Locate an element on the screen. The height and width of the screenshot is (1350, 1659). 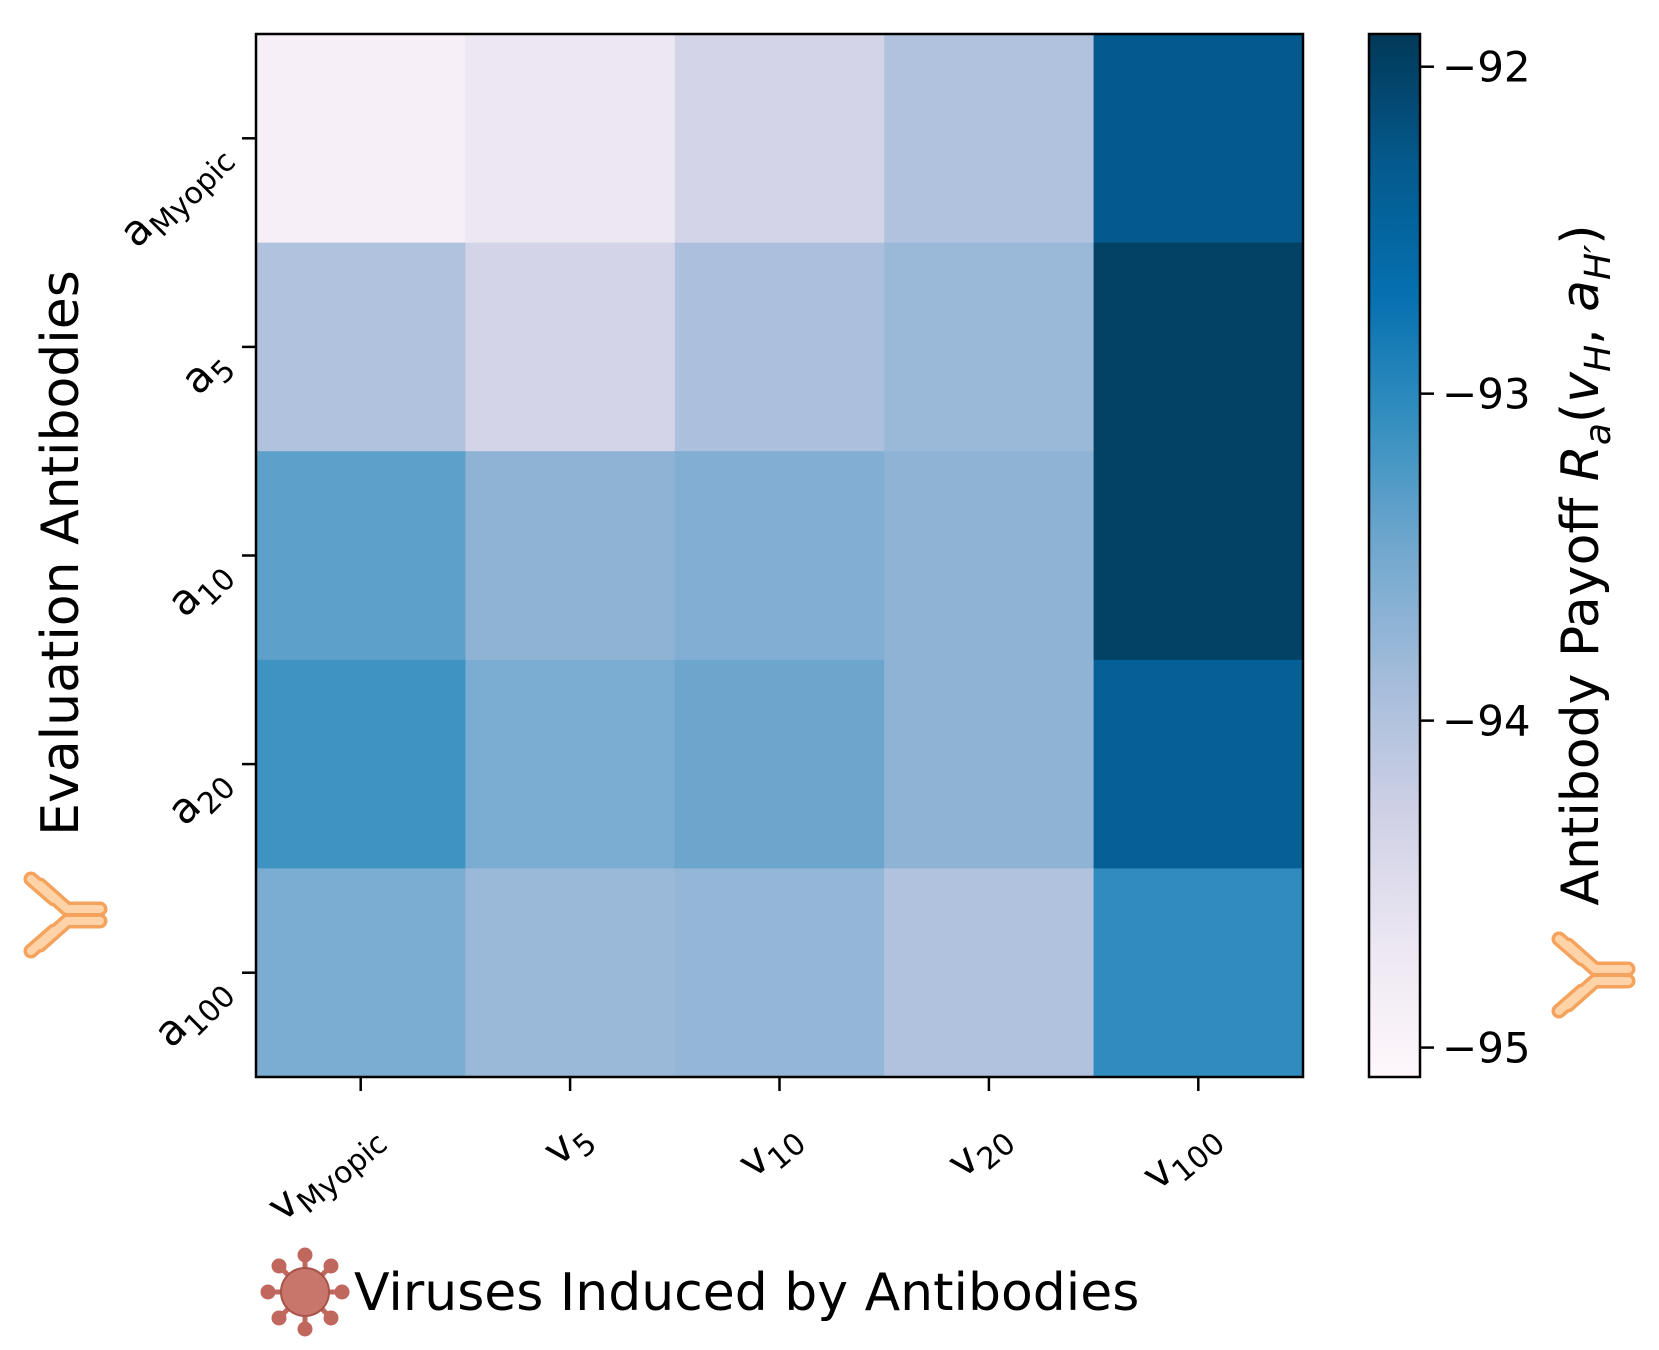
colorbar-label-part: ) is located at coordinates (1581, 234).